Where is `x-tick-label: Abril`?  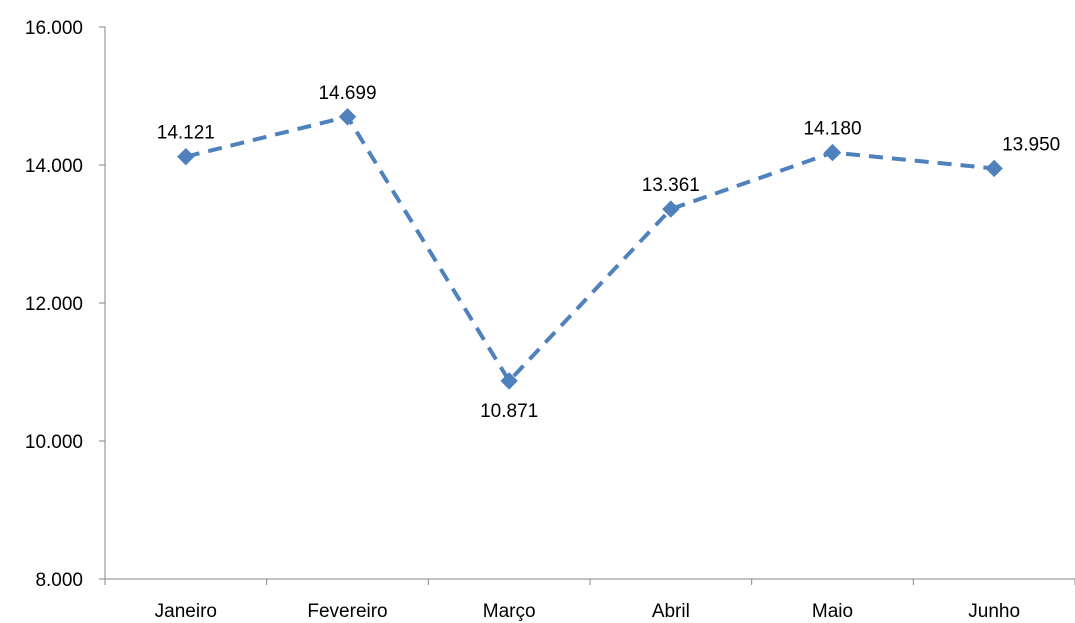
x-tick-label: Abril is located at coordinates (671, 611).